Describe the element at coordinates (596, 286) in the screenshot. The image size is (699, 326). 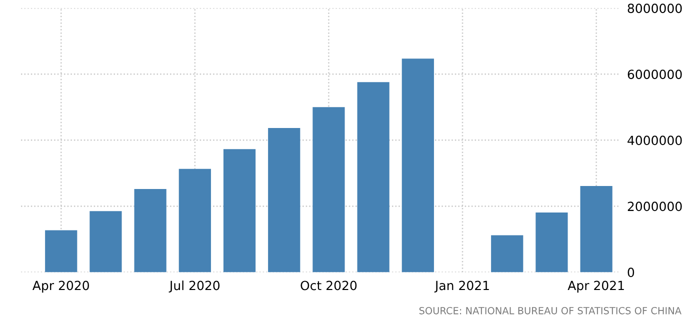
I see `x-tick-label: Apr 2021` at that location.